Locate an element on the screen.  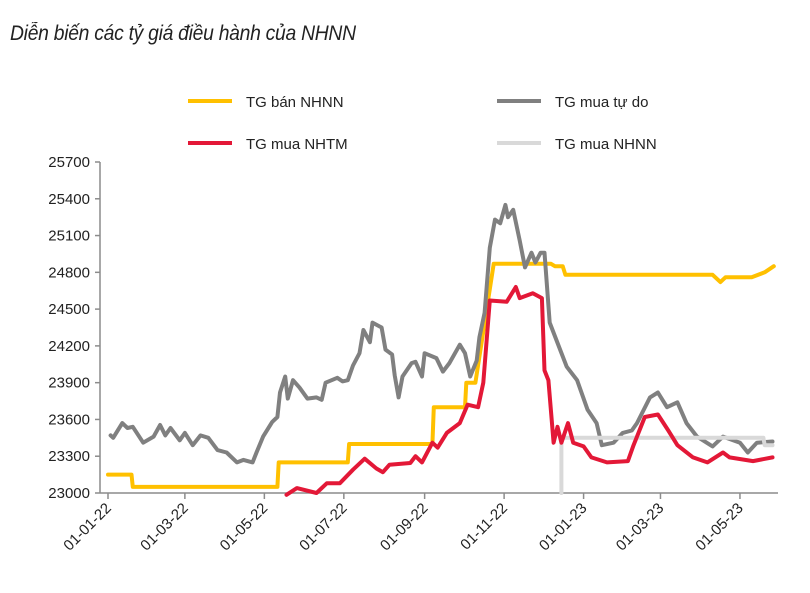
y-tick-label: 25400 is located at coordinates (69, 199).